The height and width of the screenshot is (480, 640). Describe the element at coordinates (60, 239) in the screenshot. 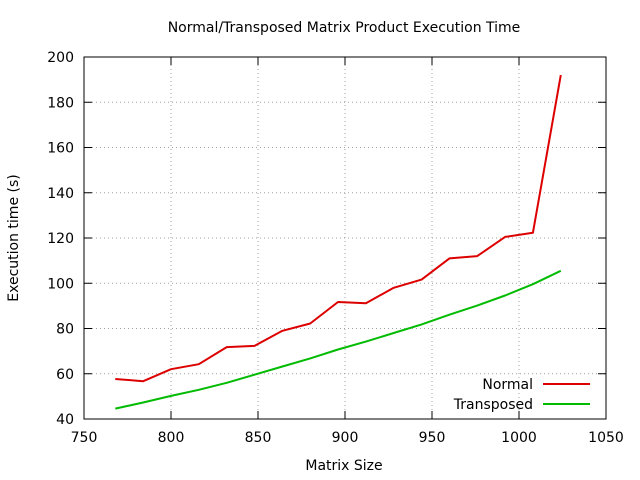

I see `y-tick-label: 120` at that location.